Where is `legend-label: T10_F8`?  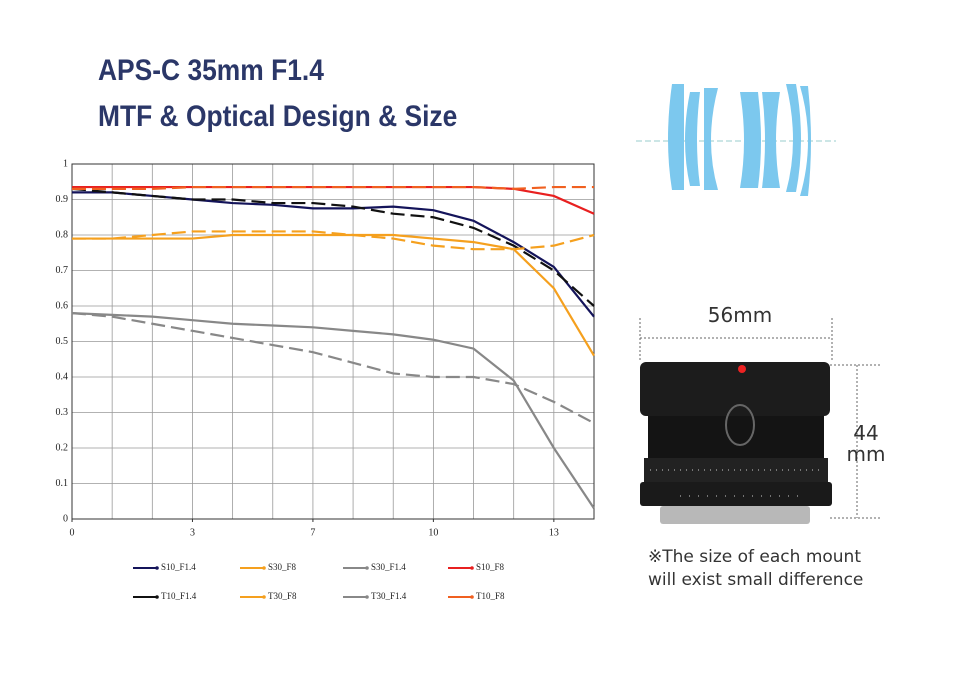 legend-label: T10_F8 is located at coordinates (490, 596).